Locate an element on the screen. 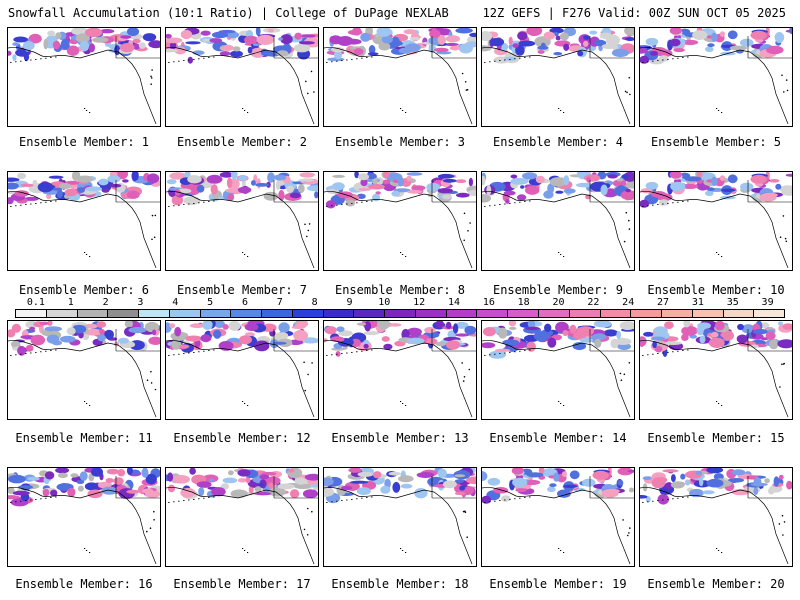  ensemble-member-label-8: Ensemble Member: 8 is located at coordinates (400, 290).